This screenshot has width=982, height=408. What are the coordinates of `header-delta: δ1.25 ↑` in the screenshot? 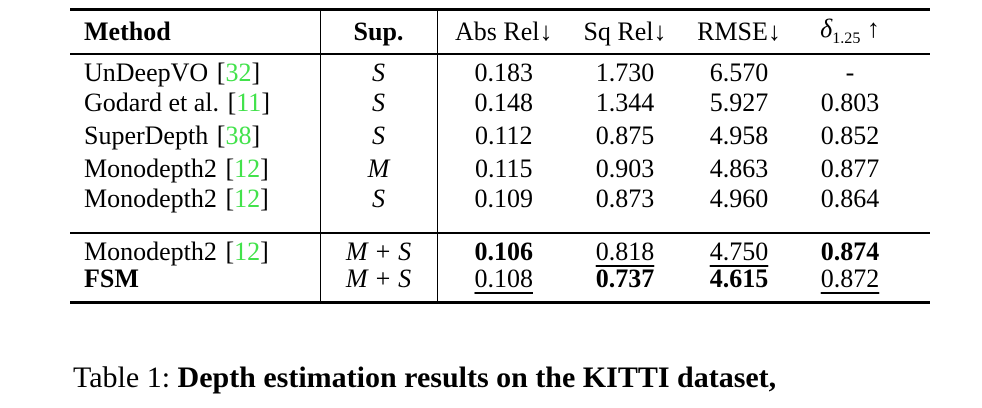 It's located at (864, 32).